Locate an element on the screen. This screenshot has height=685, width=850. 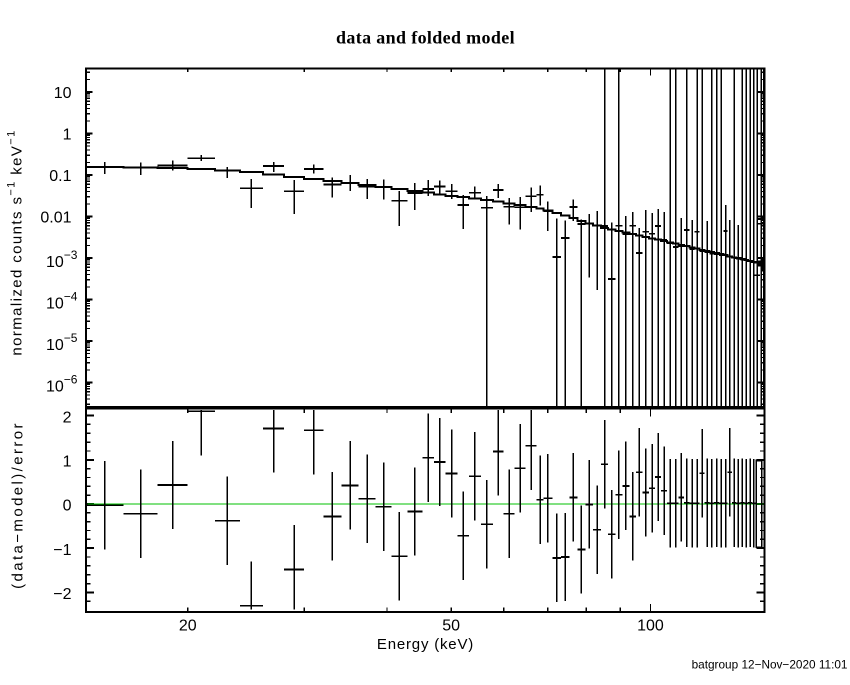
svg-text: batgroup 12−Nov−2020 11:01 is located at coordinates (770, 665).